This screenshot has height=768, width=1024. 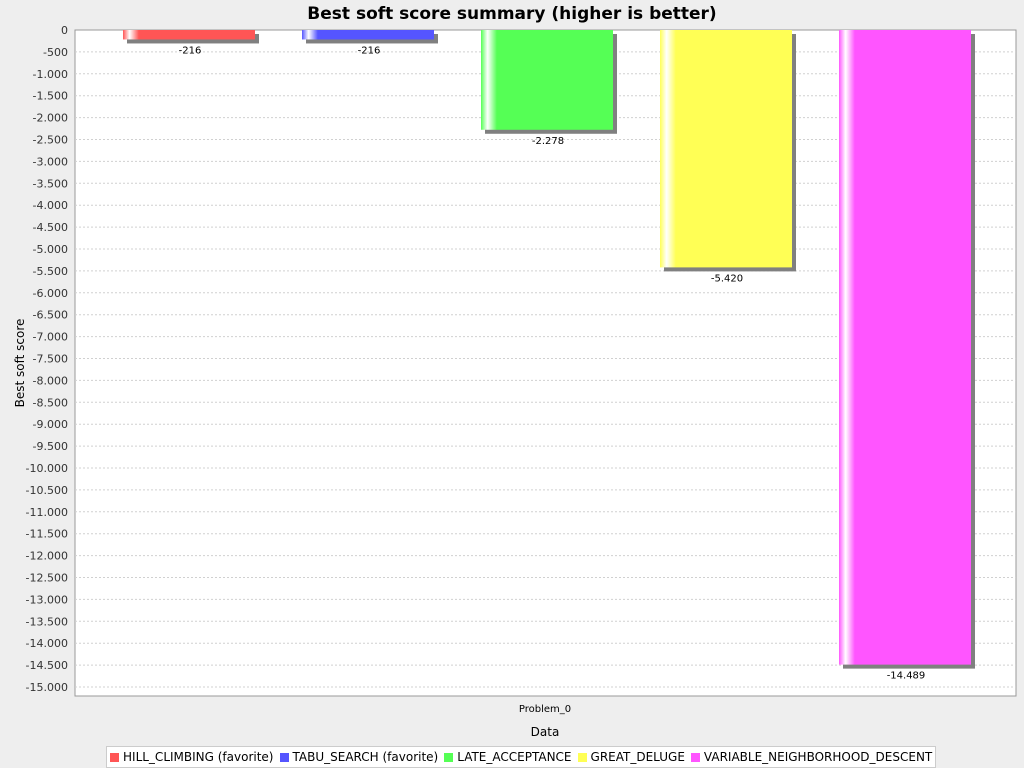 I want to click on legend-label: HILL_CLIMBING (favorite), so click(x=198, y=757).